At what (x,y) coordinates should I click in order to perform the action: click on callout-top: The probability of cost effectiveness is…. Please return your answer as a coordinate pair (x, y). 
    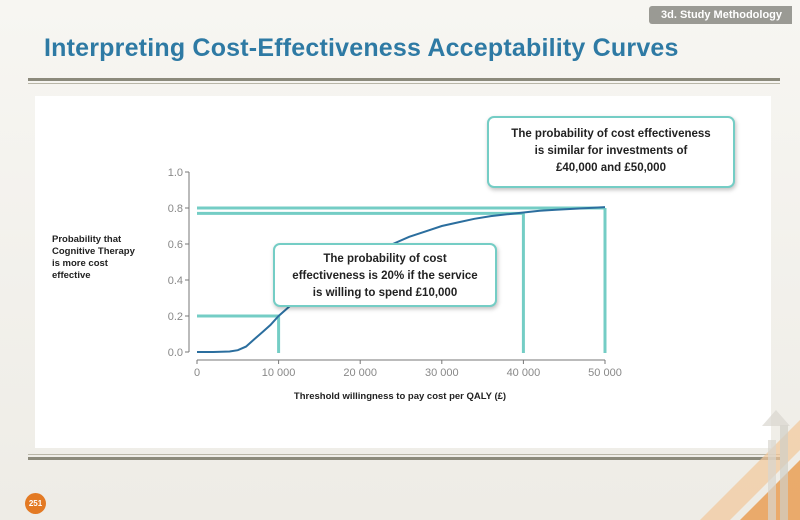
    Looking at the image, I should click on (611, 152).